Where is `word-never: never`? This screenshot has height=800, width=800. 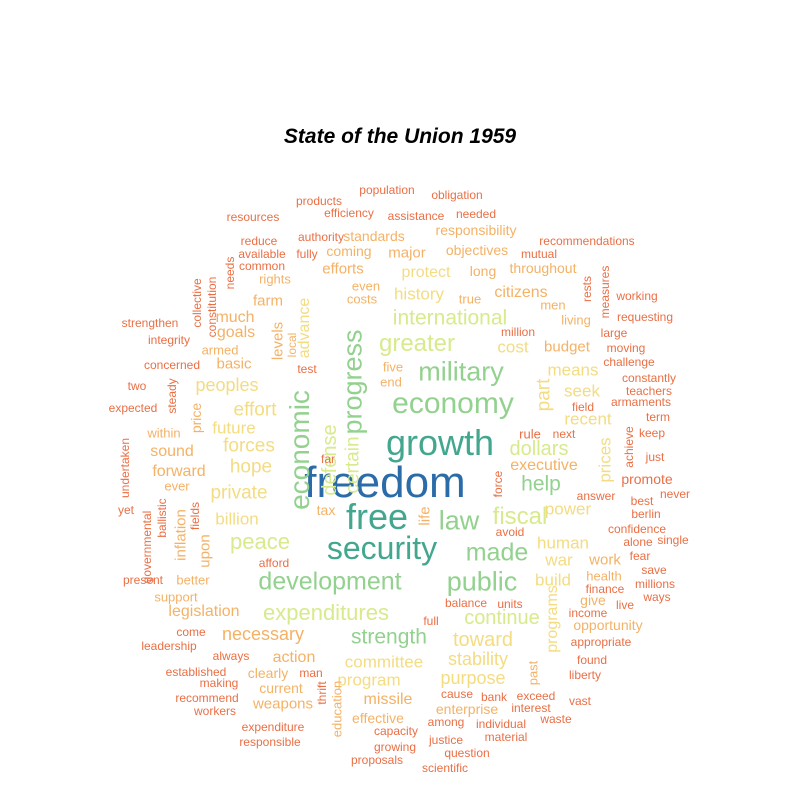
word-never: never is located at coordinates (675, 494).